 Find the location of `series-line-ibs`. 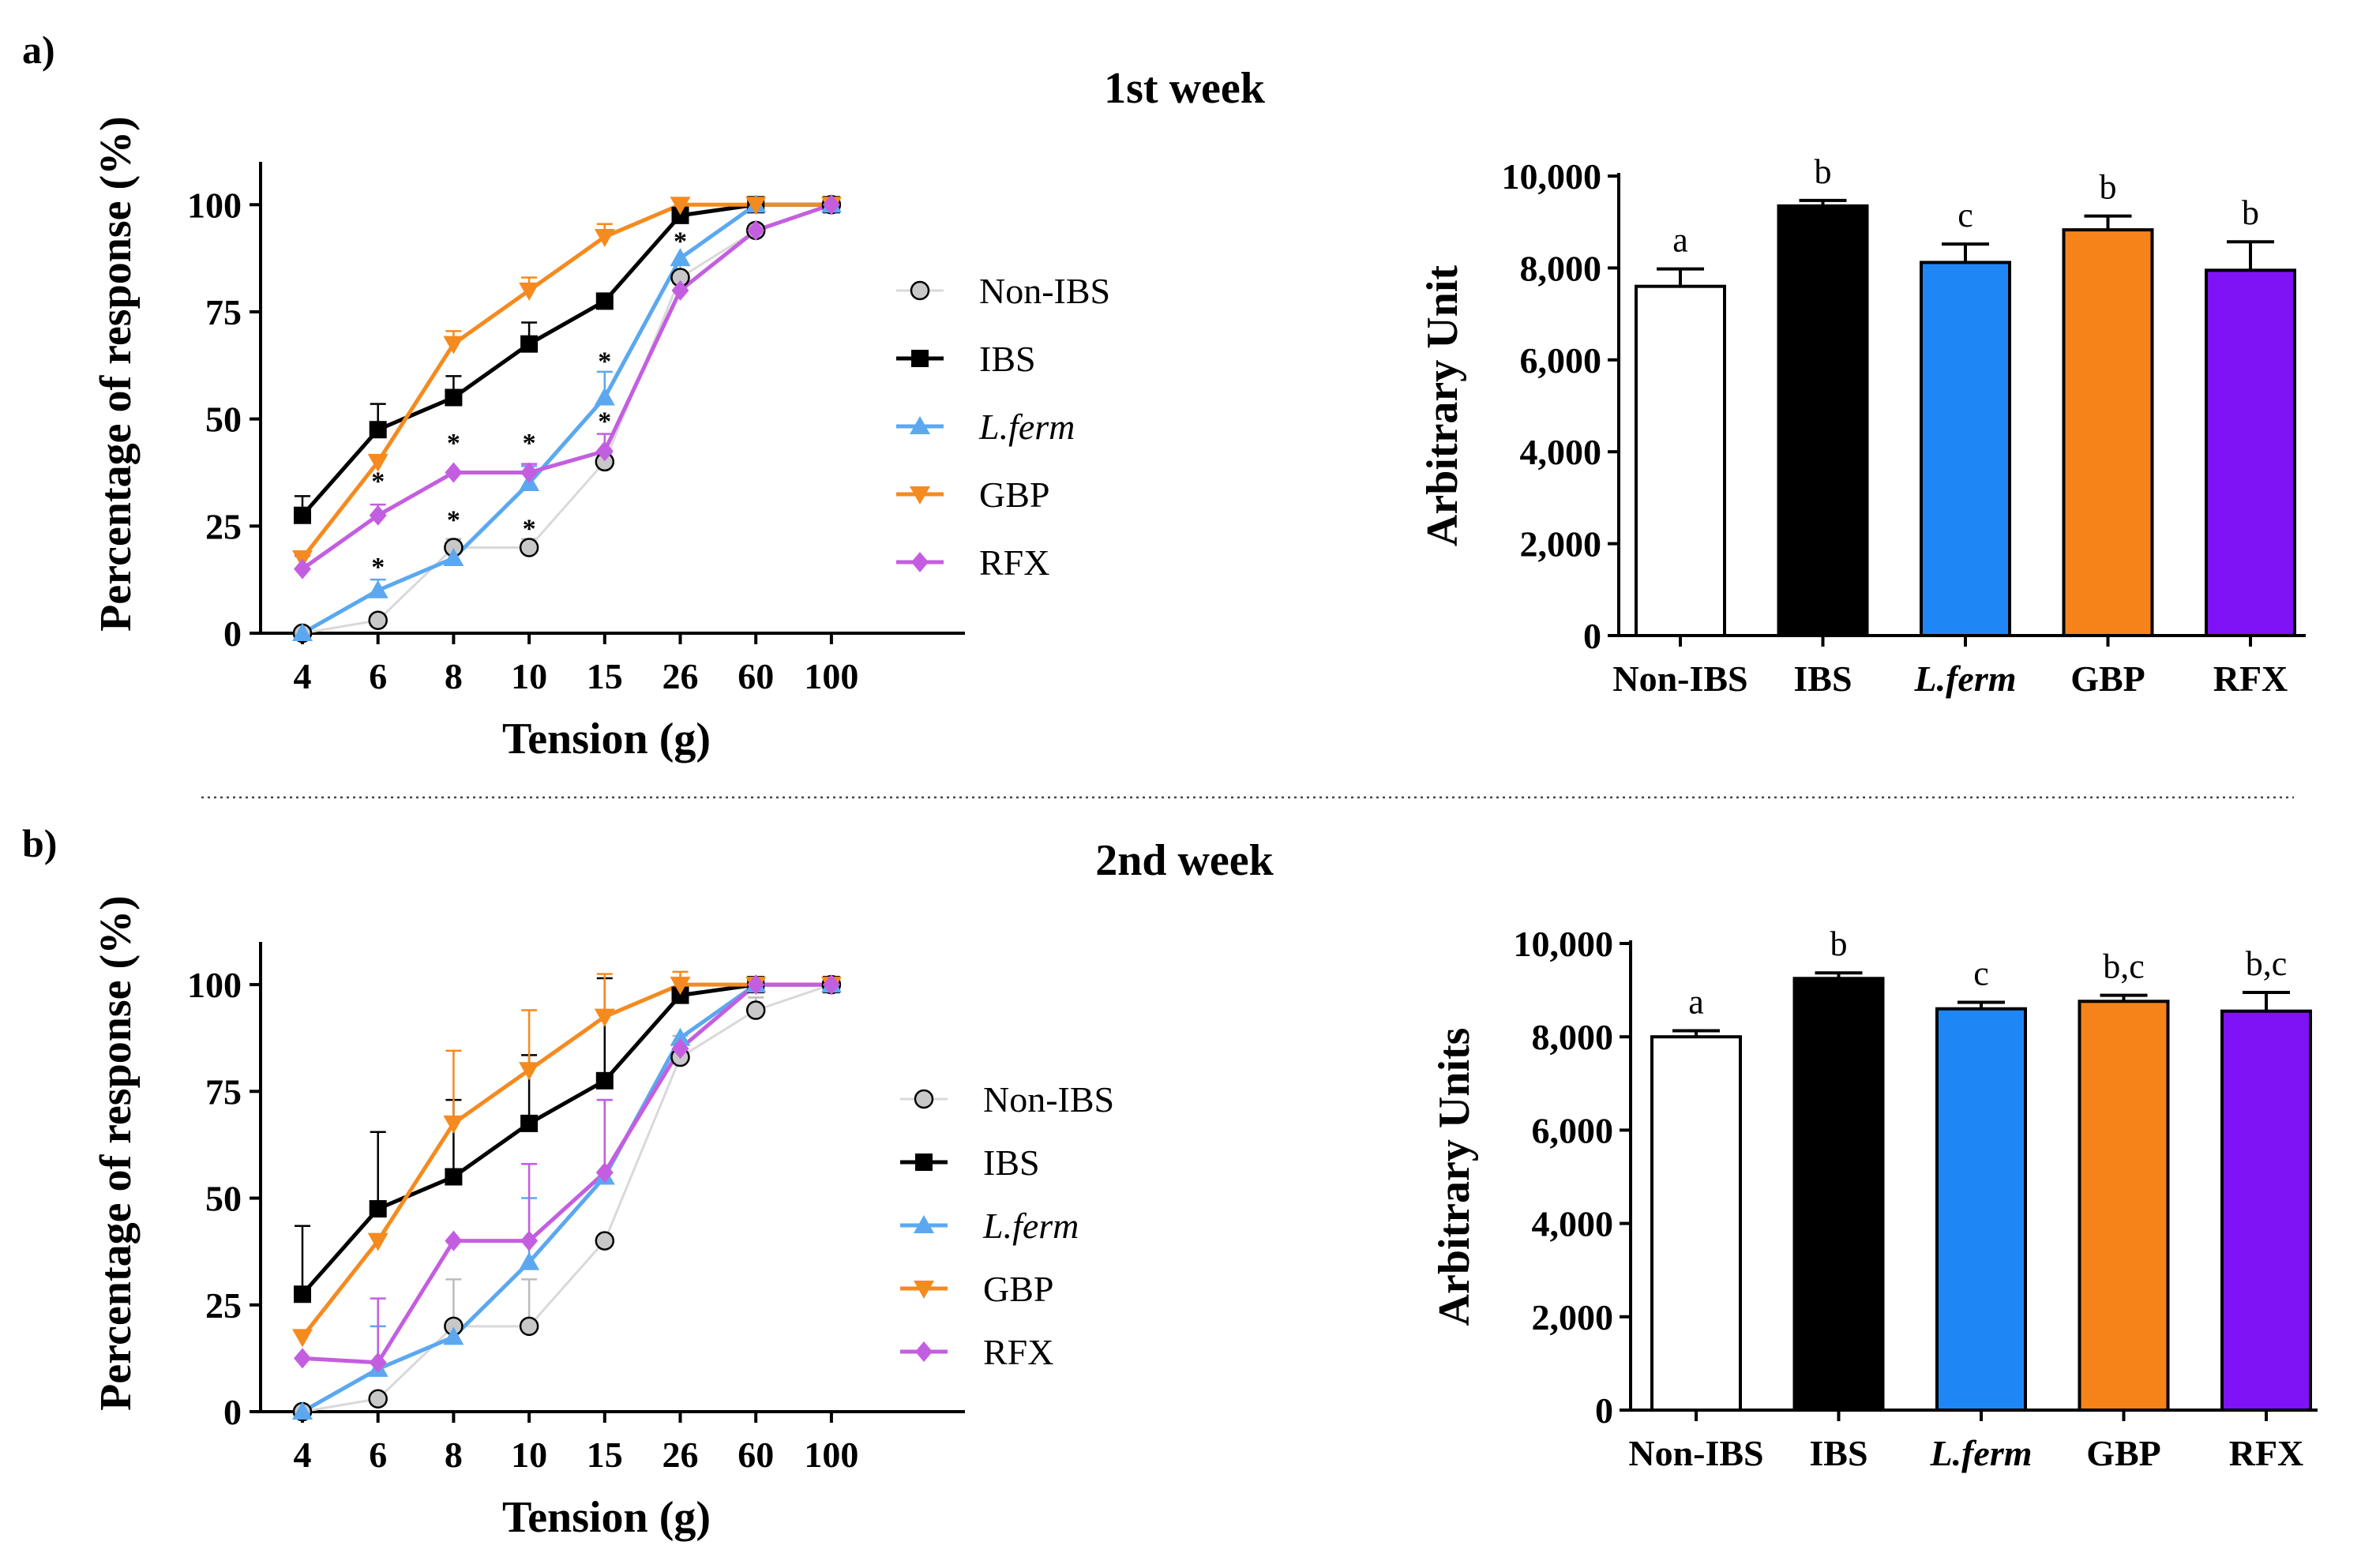

series-line-ibs is located at coordinates (566, 1139).